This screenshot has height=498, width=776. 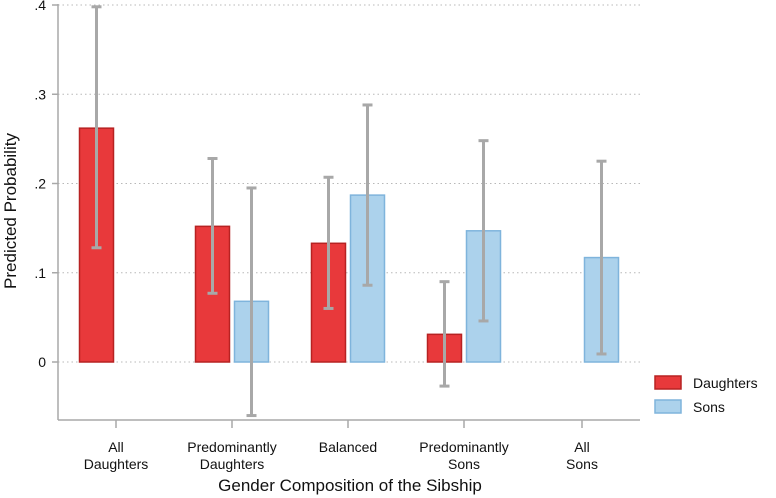 What do you see at coordinates (464, 447) in the screenshot?
I see `x-tick-label-3-line1: Predominantly` at bounding box center [464, 447].